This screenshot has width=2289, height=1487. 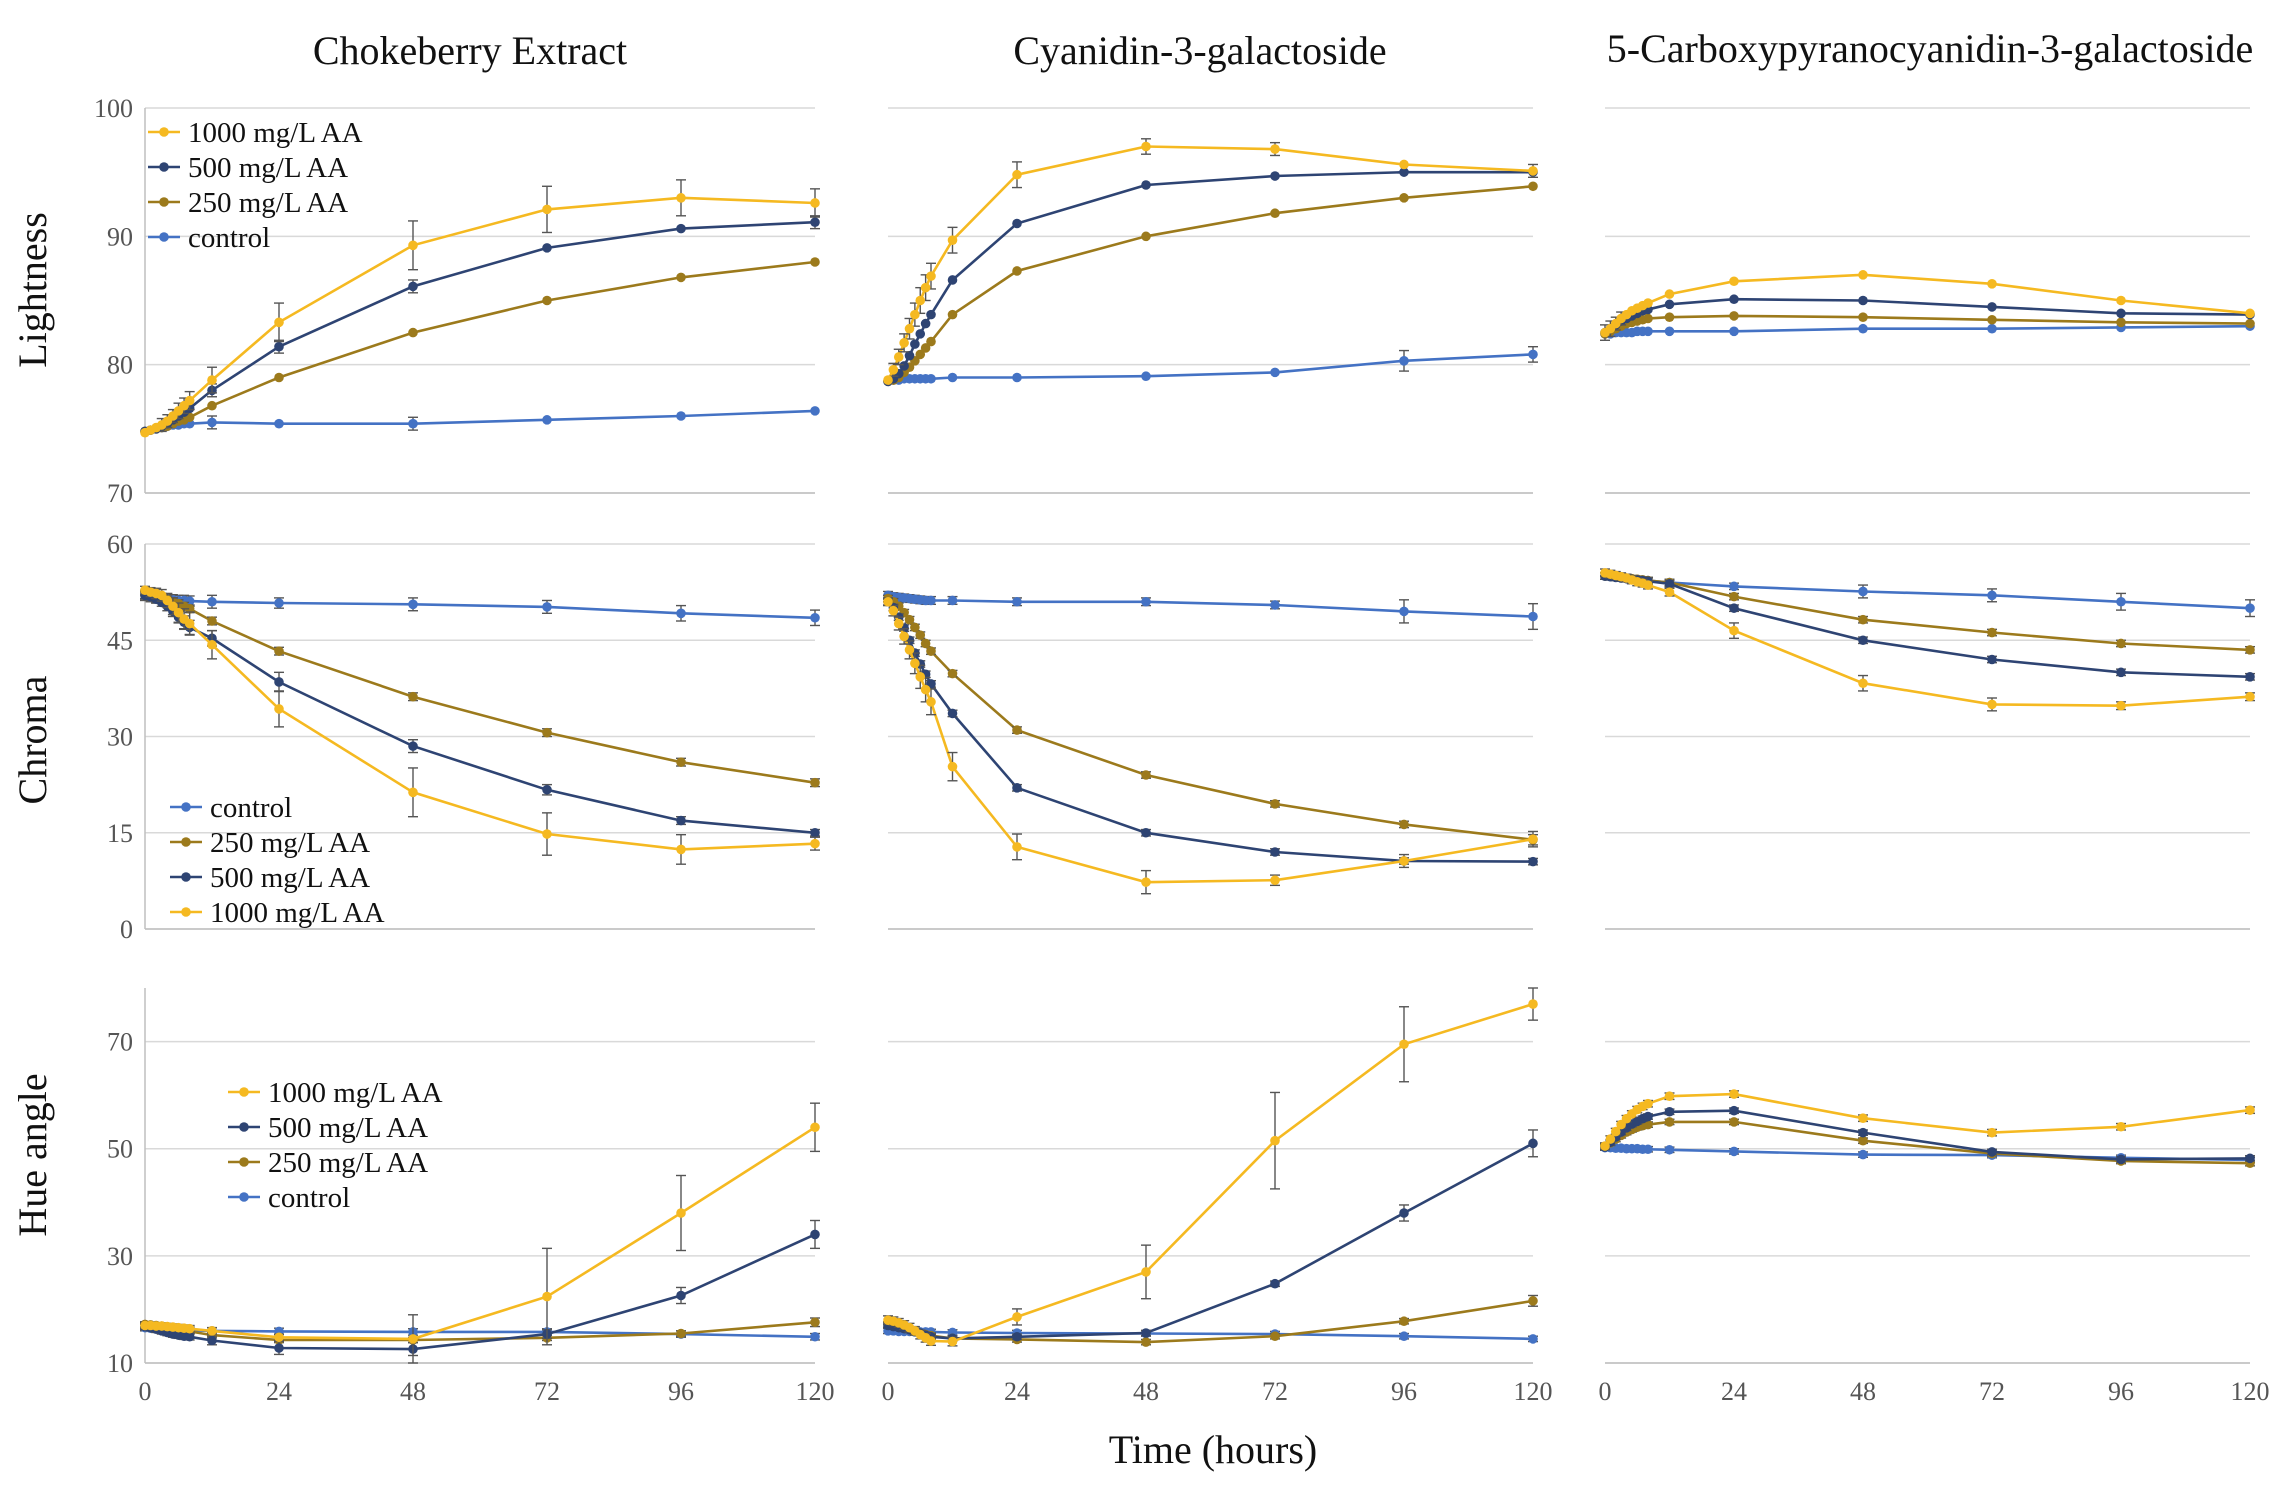 I want to click on legend-label: 250 mg/L AA, so click(x=290, y=843).